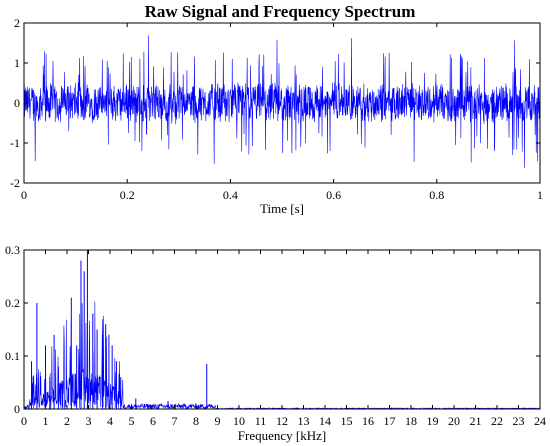  What do you see at coordinates (89, 421) in the screenshot?
I see `x-tick-label: 3` at bounding box center [89, 421].